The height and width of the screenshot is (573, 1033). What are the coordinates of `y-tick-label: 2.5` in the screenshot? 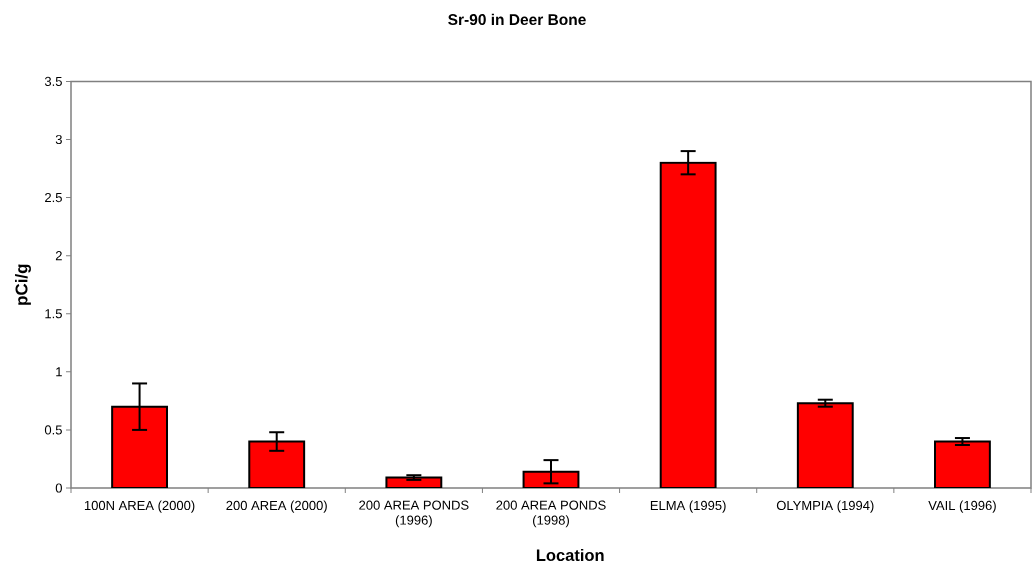 It's located at (53, 197).